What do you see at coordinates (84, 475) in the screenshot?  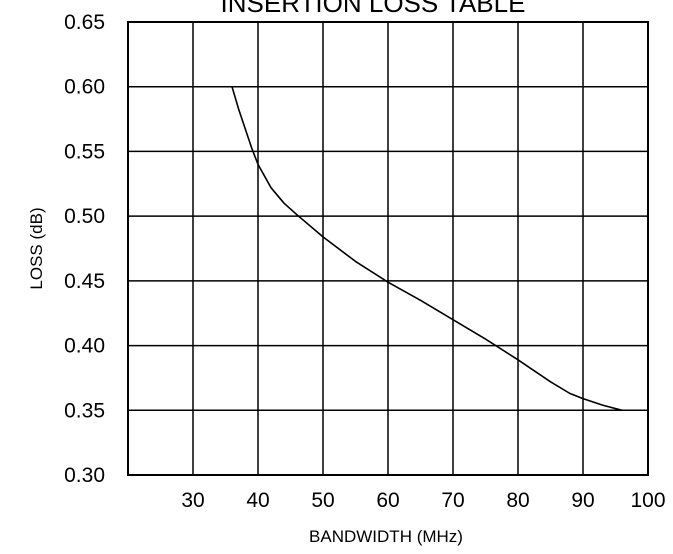 I see `y-tick-label: 0.30` at bounding box center [84, 475].